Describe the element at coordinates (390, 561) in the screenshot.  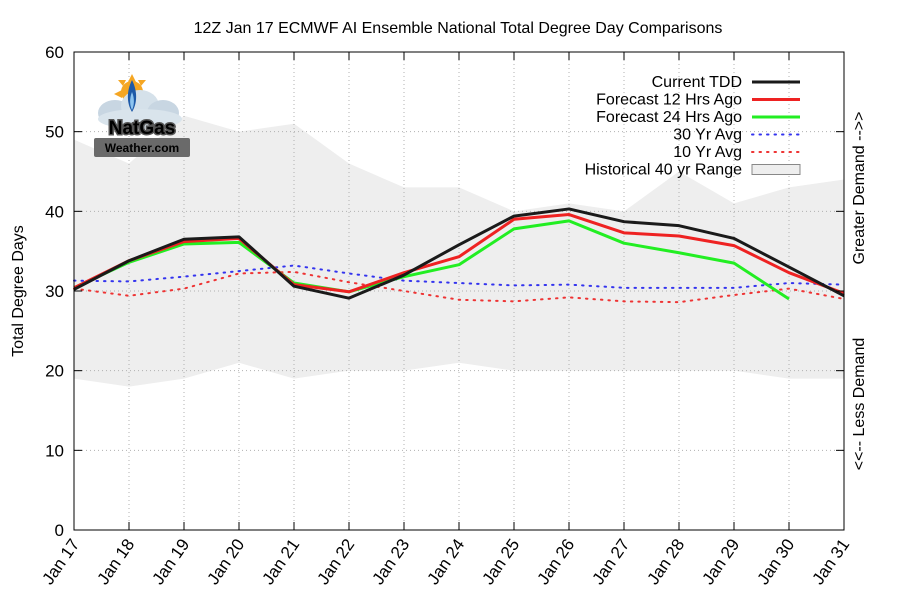
I see `x-tick-label: Jan 23` at that location.